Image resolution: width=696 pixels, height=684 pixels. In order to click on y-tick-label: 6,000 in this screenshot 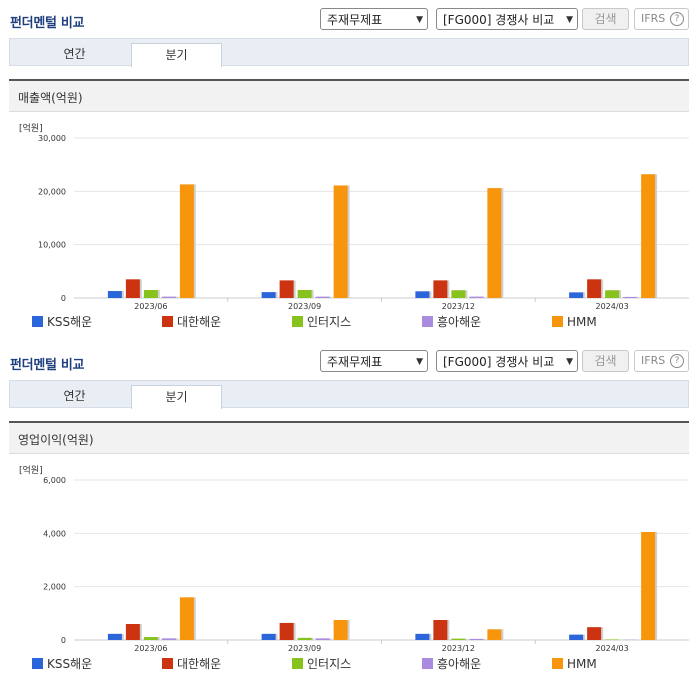, I will do `click(54, 480)`.